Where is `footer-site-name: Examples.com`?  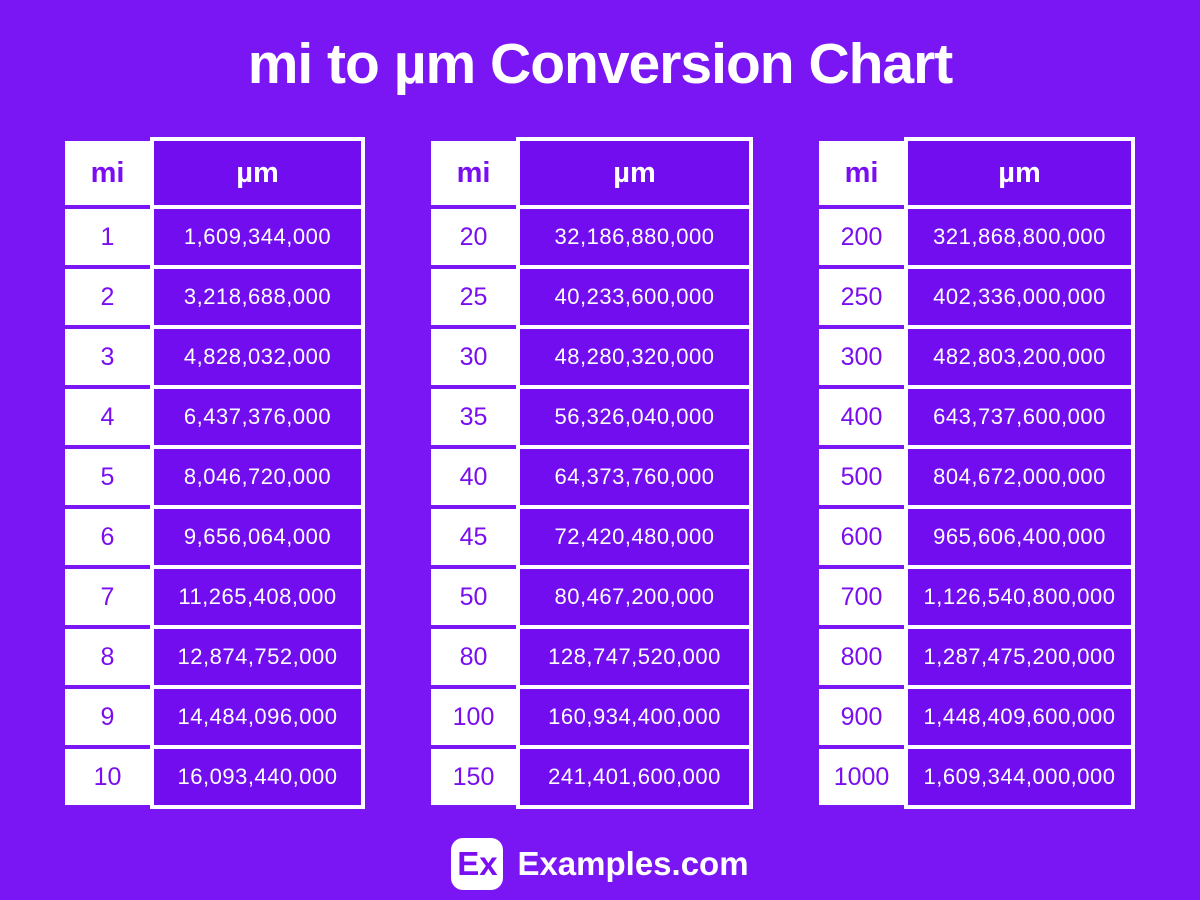 footer-site-name: Examples.com is located at coordinates (633, 863).